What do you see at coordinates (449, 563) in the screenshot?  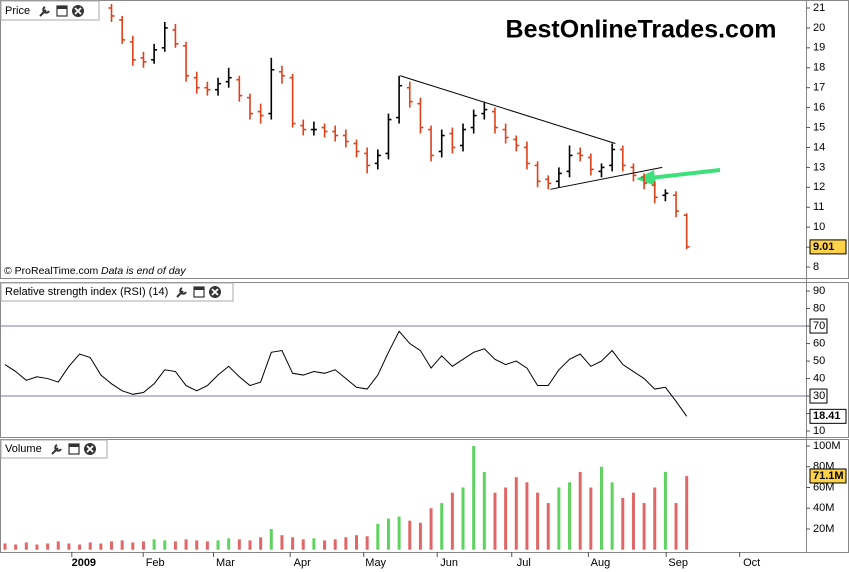 I see `x-tick-label: Jun` at bounding box center [449, 563].